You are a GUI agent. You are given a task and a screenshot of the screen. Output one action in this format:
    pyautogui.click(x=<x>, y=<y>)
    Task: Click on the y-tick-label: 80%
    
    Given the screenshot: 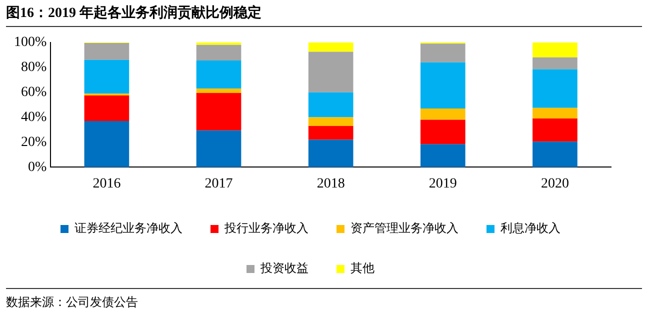 What is the action you would take?
    pyautogui.click(x=33, y=68)
    